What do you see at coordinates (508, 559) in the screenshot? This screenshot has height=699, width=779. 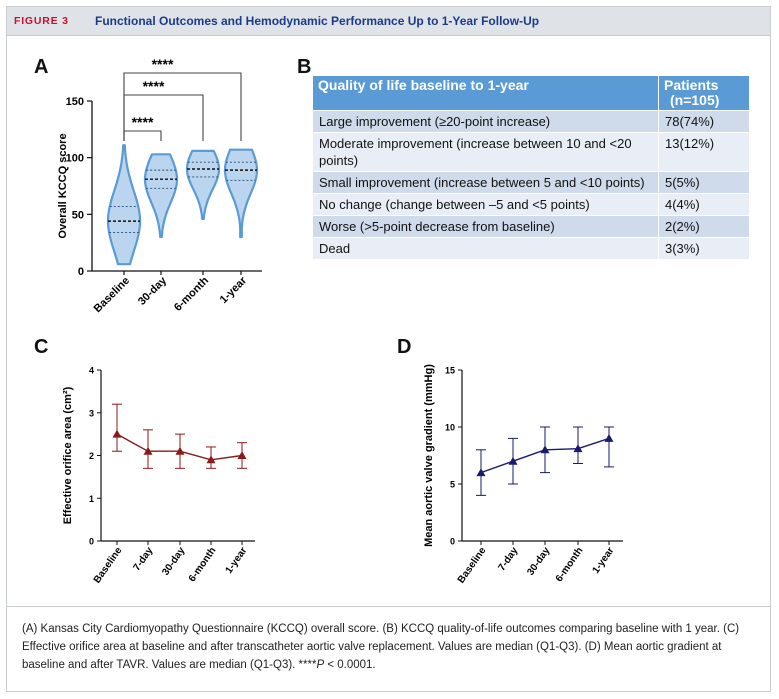 I see `x-tick-label: 7-day` at bounding box center [508, 559].